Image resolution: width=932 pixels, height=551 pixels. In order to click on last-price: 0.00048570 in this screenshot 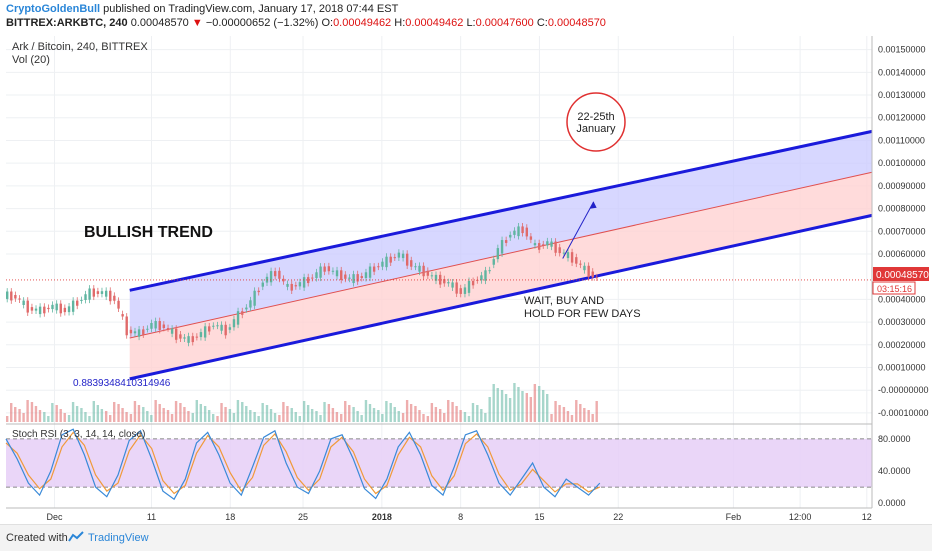, I will do `click(159, 23)`.